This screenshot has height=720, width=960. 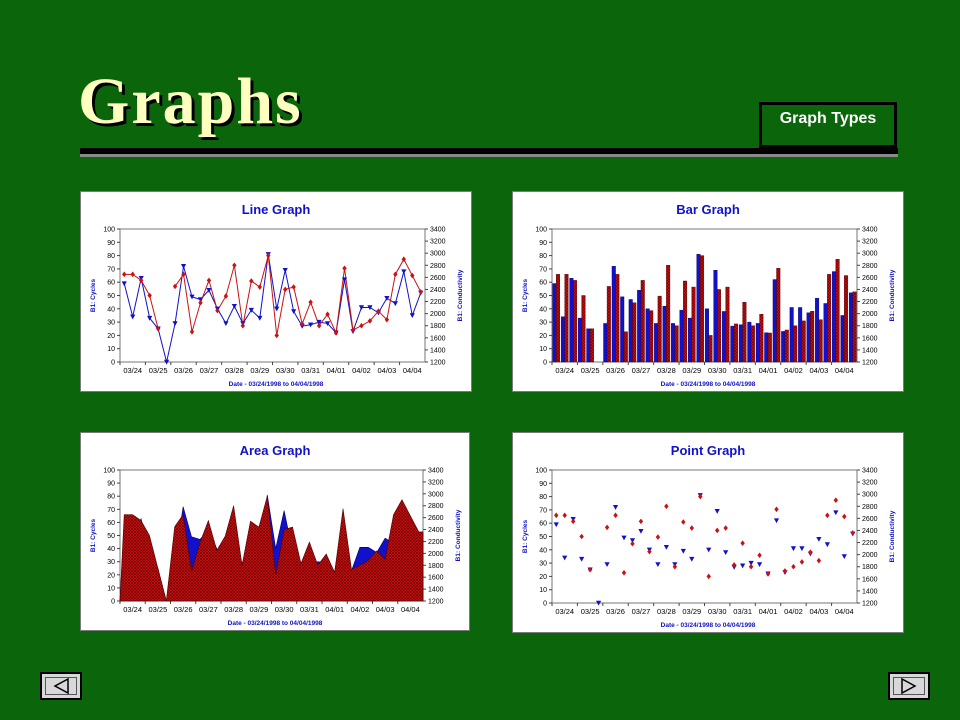 I want to click on next-slide-button, so click(x=909, y=686).